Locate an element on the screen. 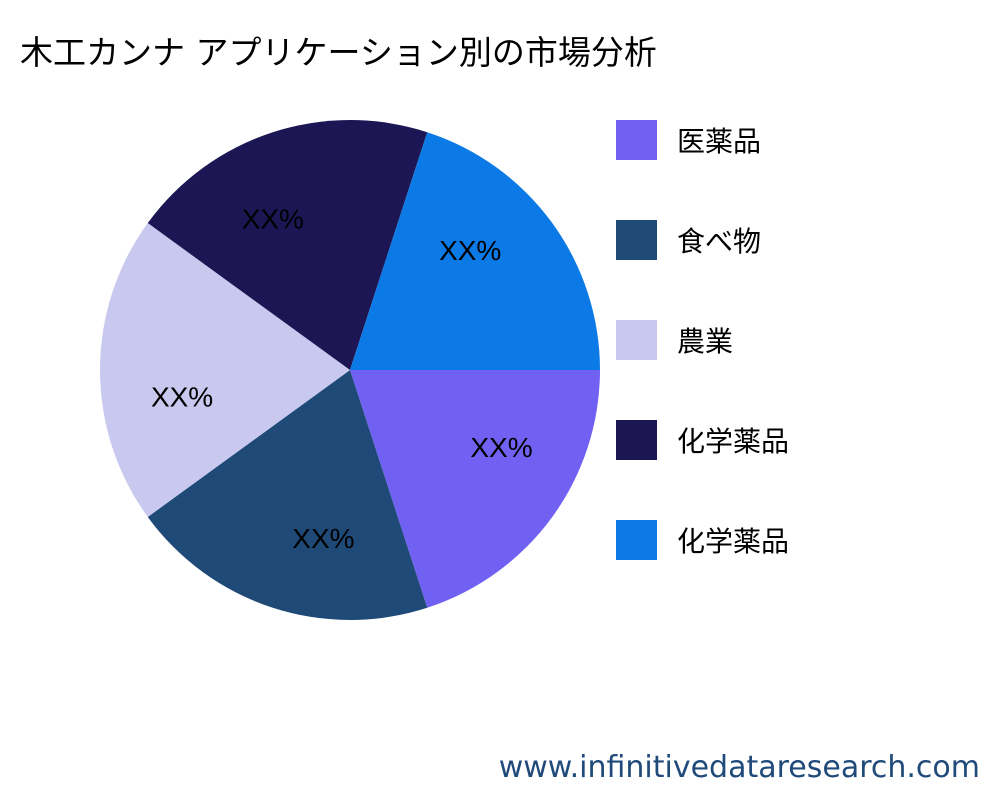 Image resolution: width=1000 pixels, height=800 pixels. legend-item: 農業 is located at coordinates (702, 340).